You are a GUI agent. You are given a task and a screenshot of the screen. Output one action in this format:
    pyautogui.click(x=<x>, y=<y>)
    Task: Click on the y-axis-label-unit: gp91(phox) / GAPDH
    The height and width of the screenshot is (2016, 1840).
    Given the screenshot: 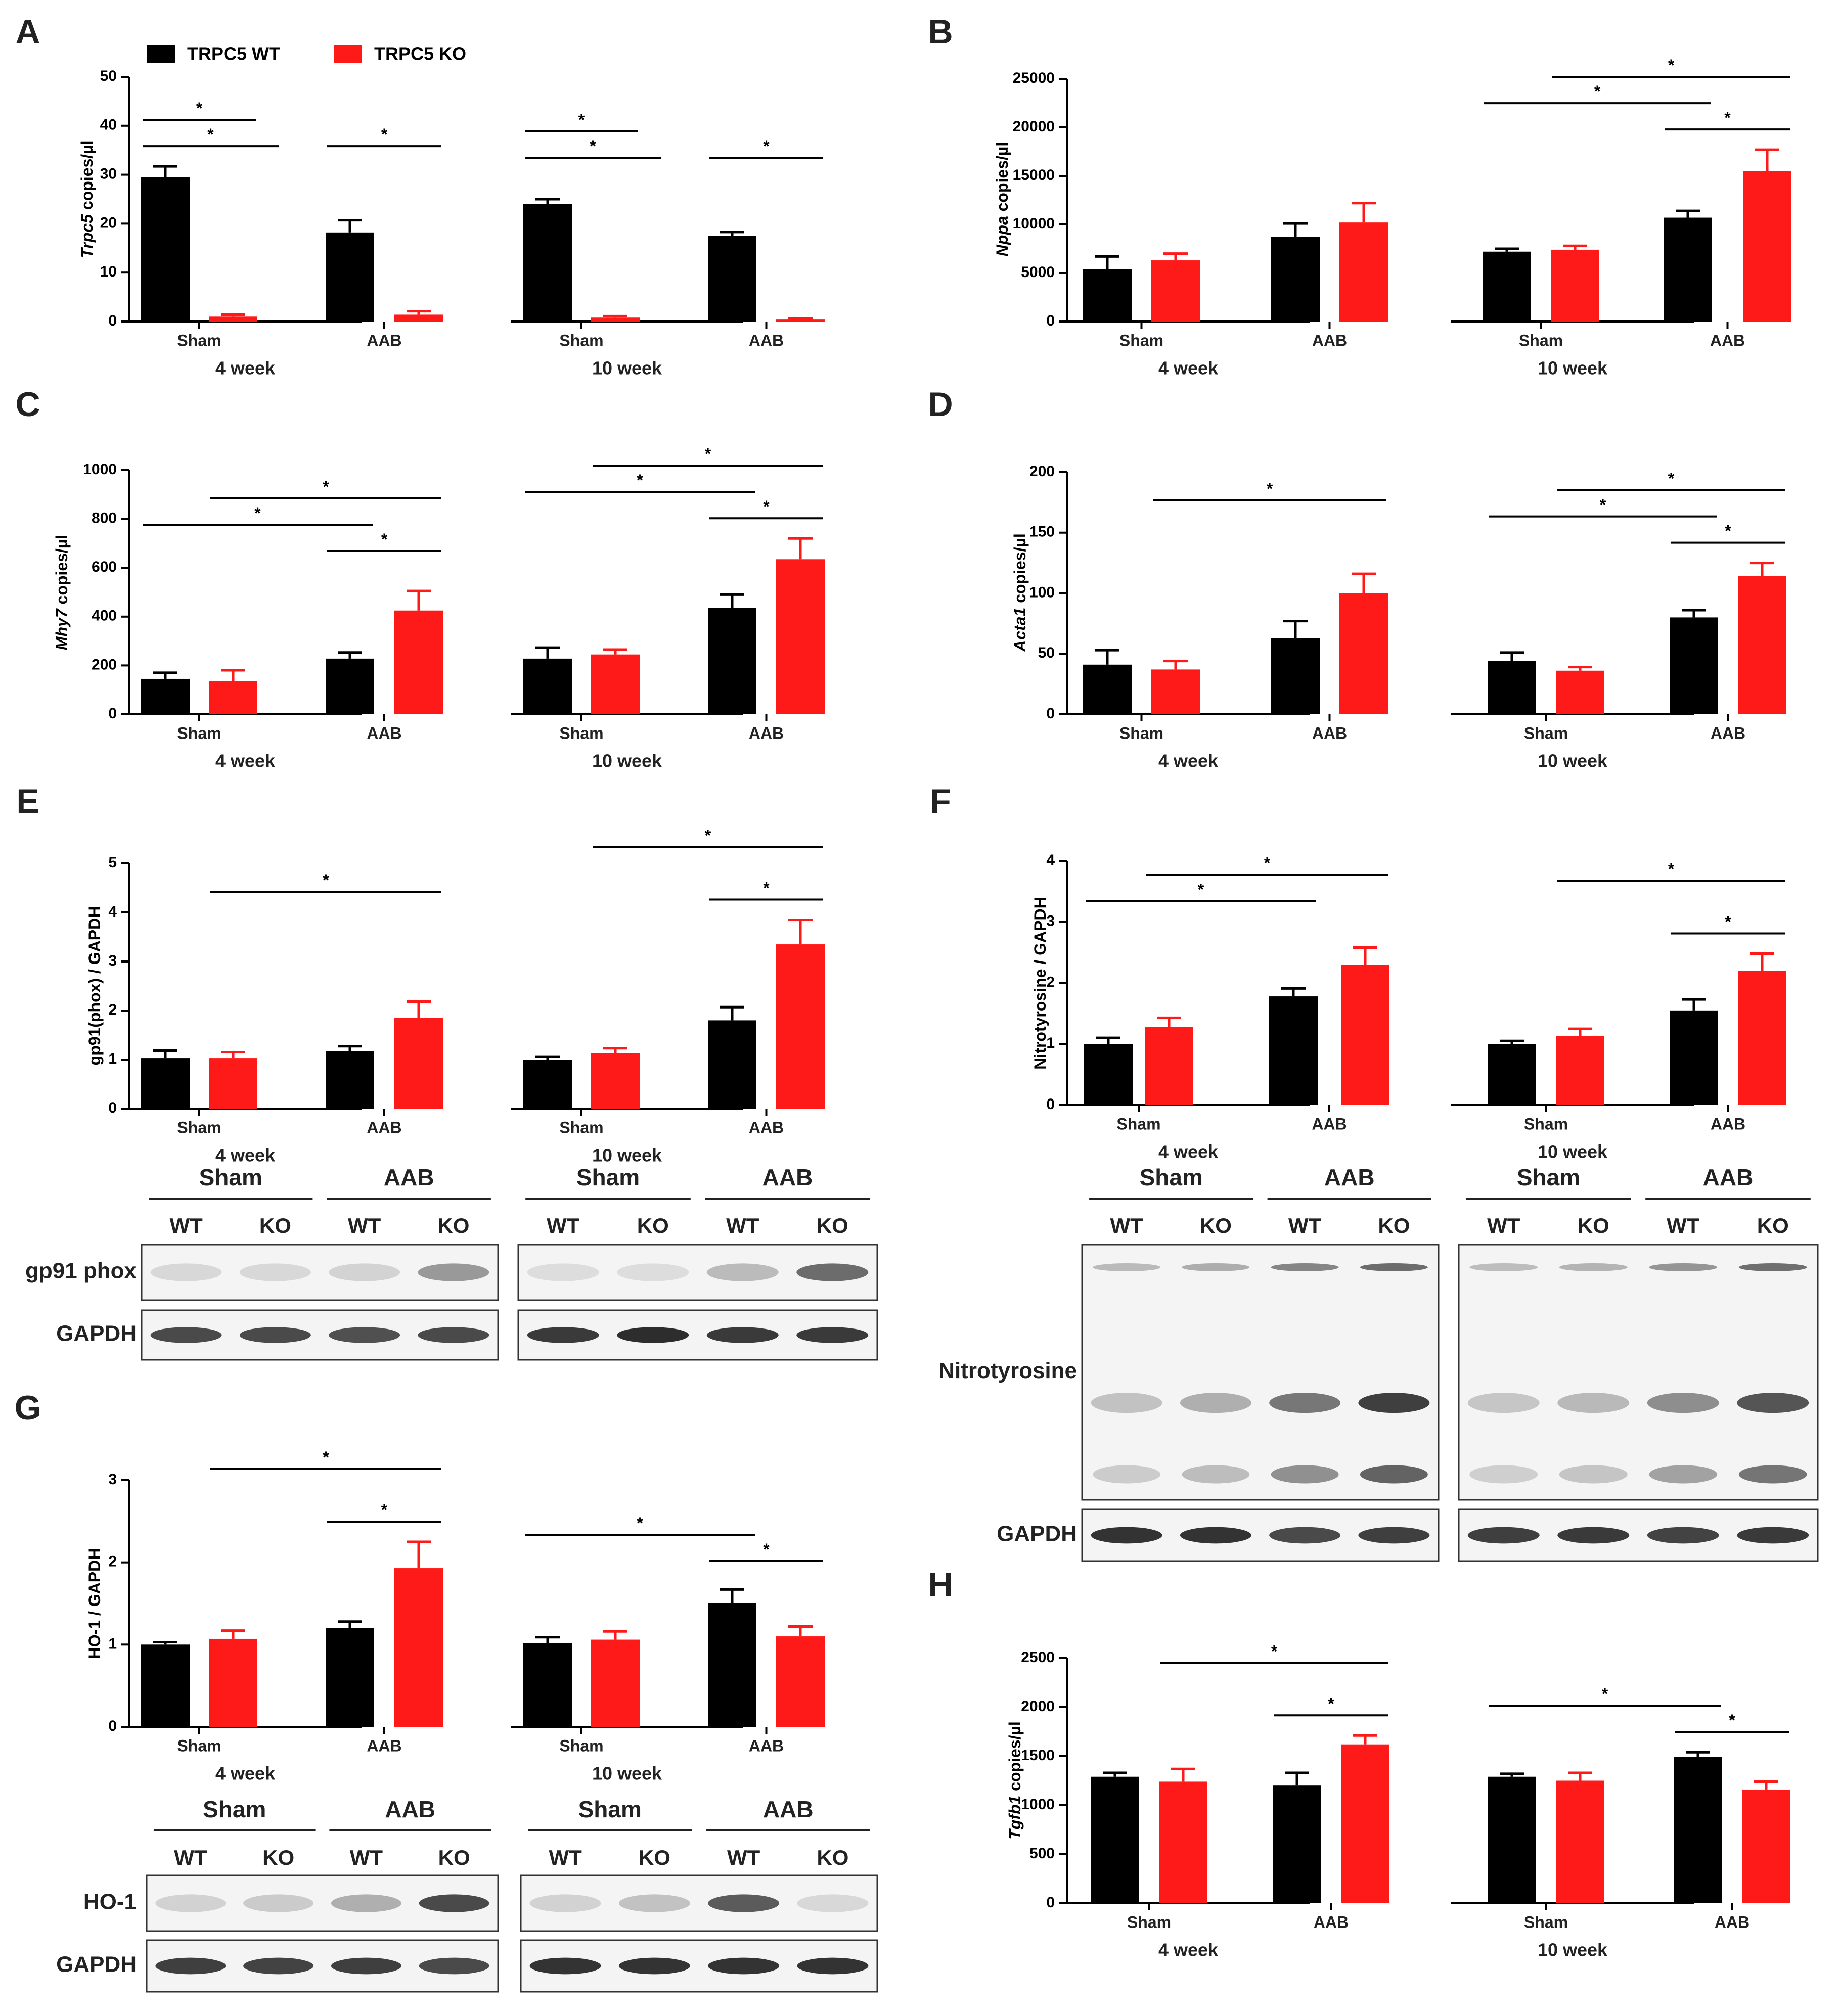 What is the action you would take?
    pyautogui.click(x=94, y=986)
    